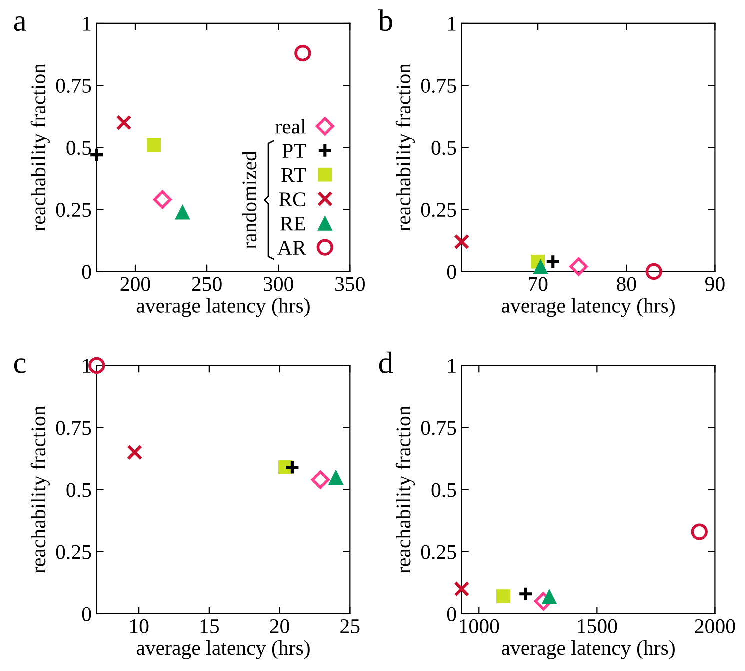 Image resolution: width=745 pixels, height=671 pixels. What do you see at coordinates (598, 626) in the screenshot?
I see `x-tick-label: 1500` at bounding box center [598, 626].